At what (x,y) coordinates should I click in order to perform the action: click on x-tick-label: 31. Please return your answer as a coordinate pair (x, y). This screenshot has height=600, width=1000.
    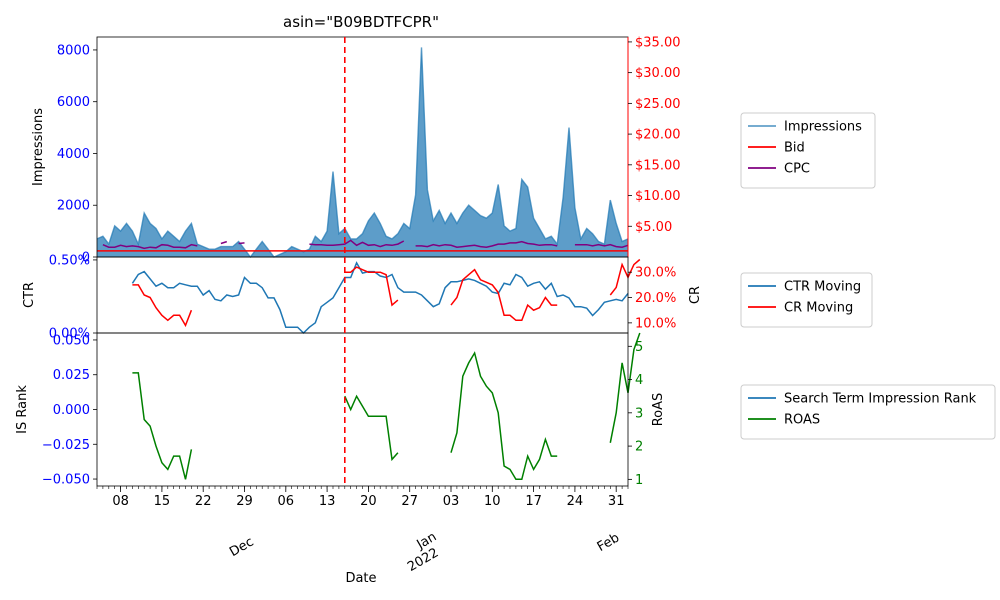
    Looking at the image, I should click on (616, 501).